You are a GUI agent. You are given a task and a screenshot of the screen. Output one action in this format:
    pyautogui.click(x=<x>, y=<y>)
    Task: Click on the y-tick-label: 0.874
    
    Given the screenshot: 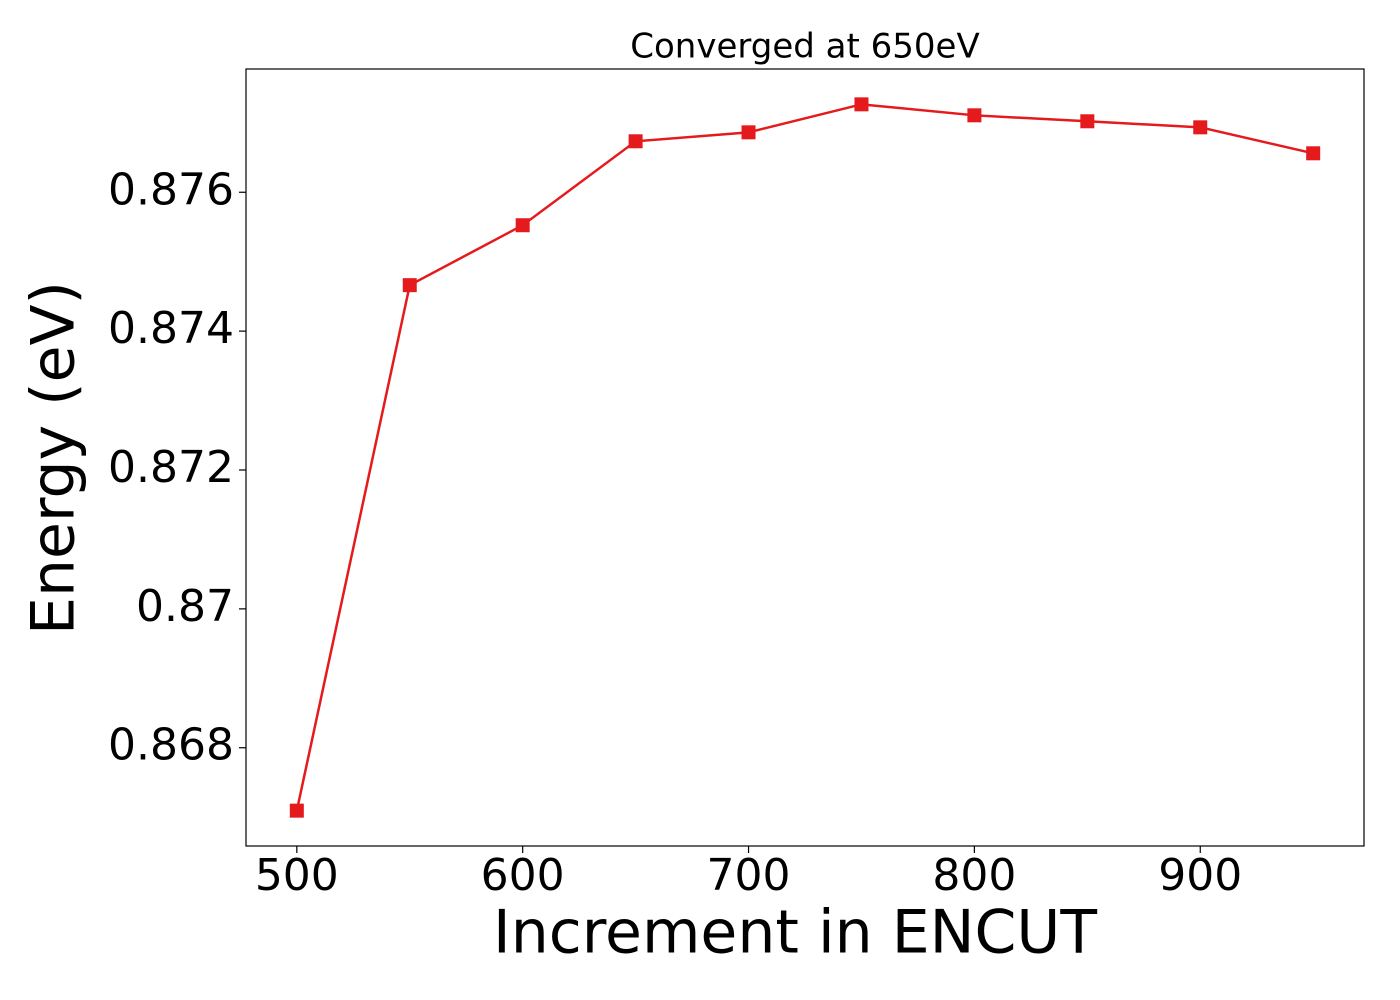 What is the action you would take?
    pyautogui.click(x=171, y=328)
    